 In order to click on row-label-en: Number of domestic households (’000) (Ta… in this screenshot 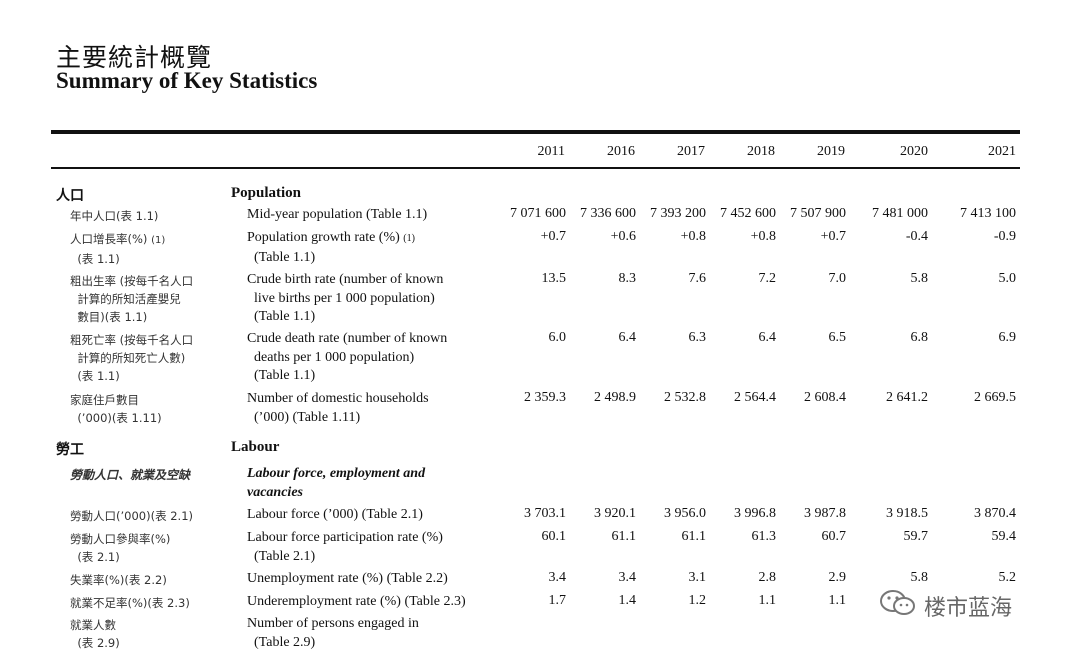, I will do `click(338, 408)`.